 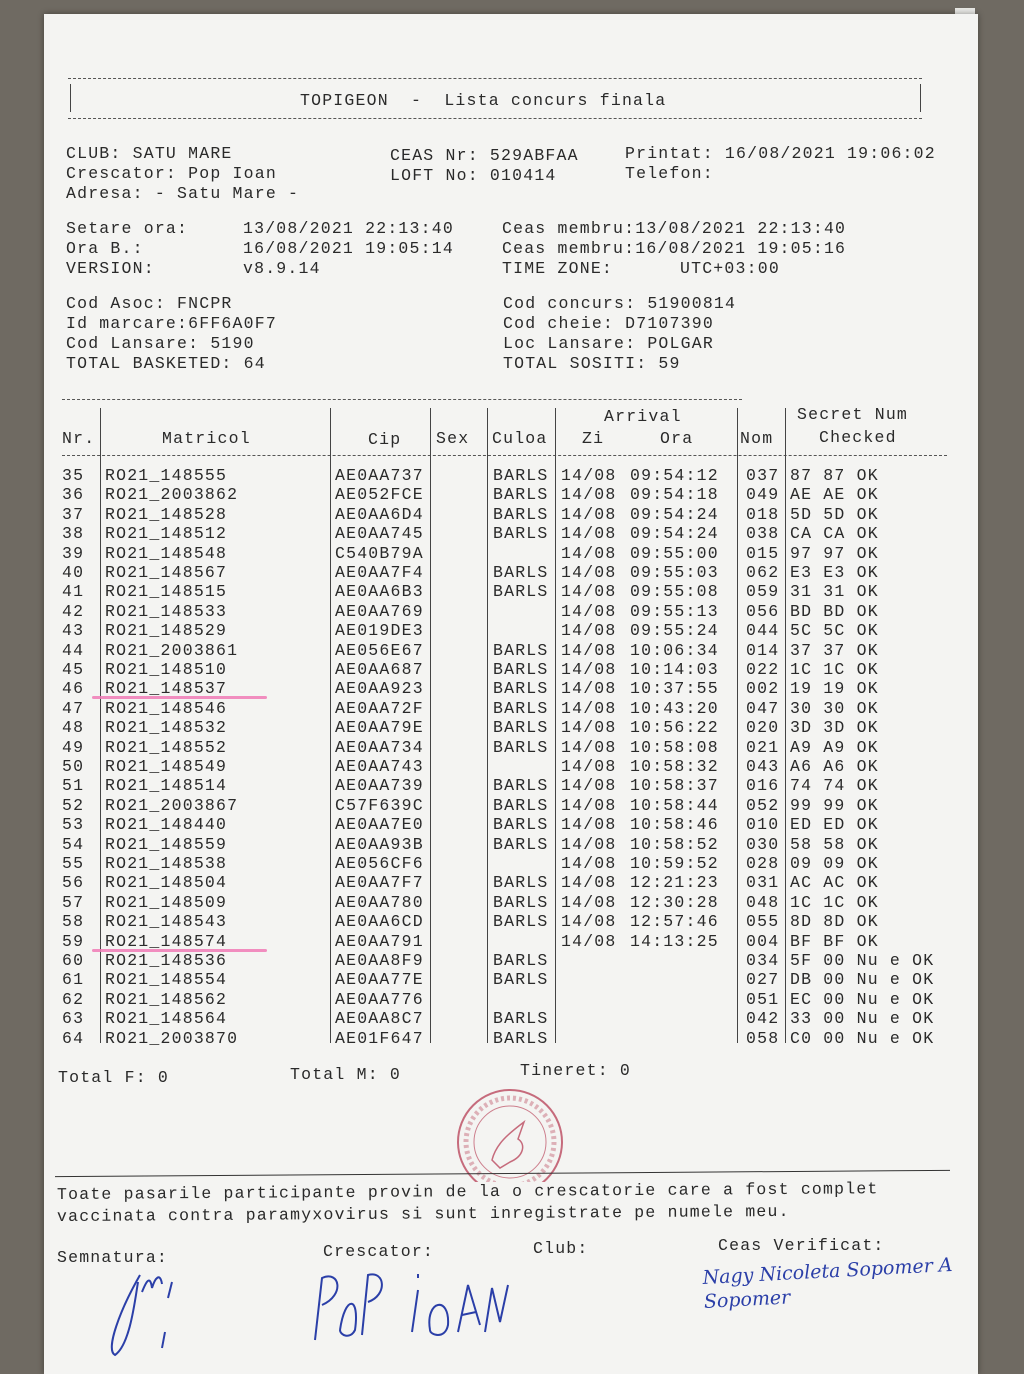 What do you see at coordinates (379, 572) in the screenshot?
I see `cell-cip: AE0AA7F4` at bounding box center [379, 572].